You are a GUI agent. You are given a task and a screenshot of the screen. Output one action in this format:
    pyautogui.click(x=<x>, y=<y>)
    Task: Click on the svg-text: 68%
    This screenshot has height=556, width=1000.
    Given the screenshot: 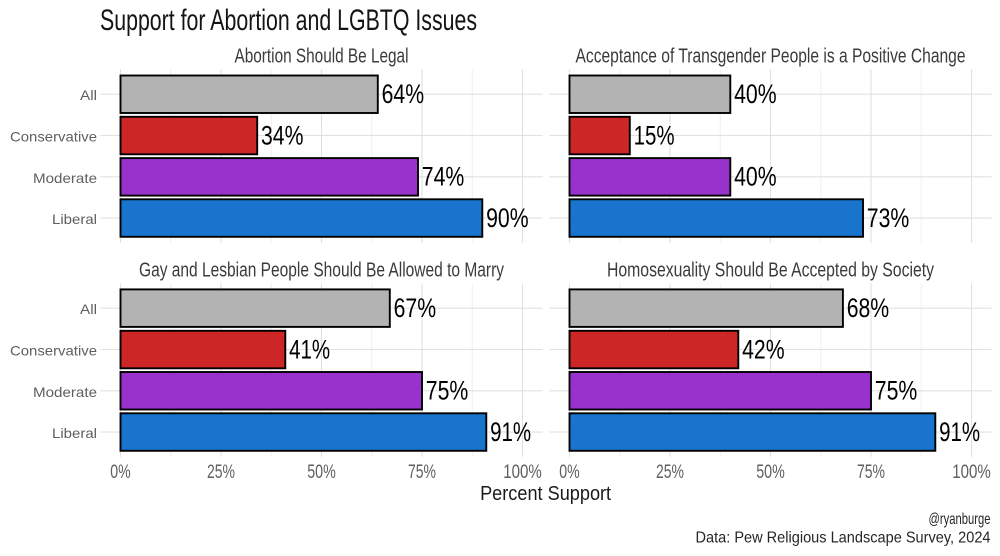 What is the action you would take?
    pyautogui.click(x=868, y=308)
    